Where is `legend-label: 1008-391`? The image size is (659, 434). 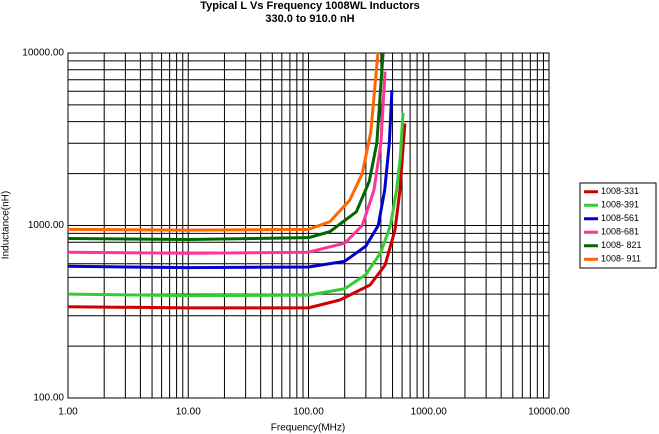 legend-label: 1008-391 is located at coordinates (620, 205).